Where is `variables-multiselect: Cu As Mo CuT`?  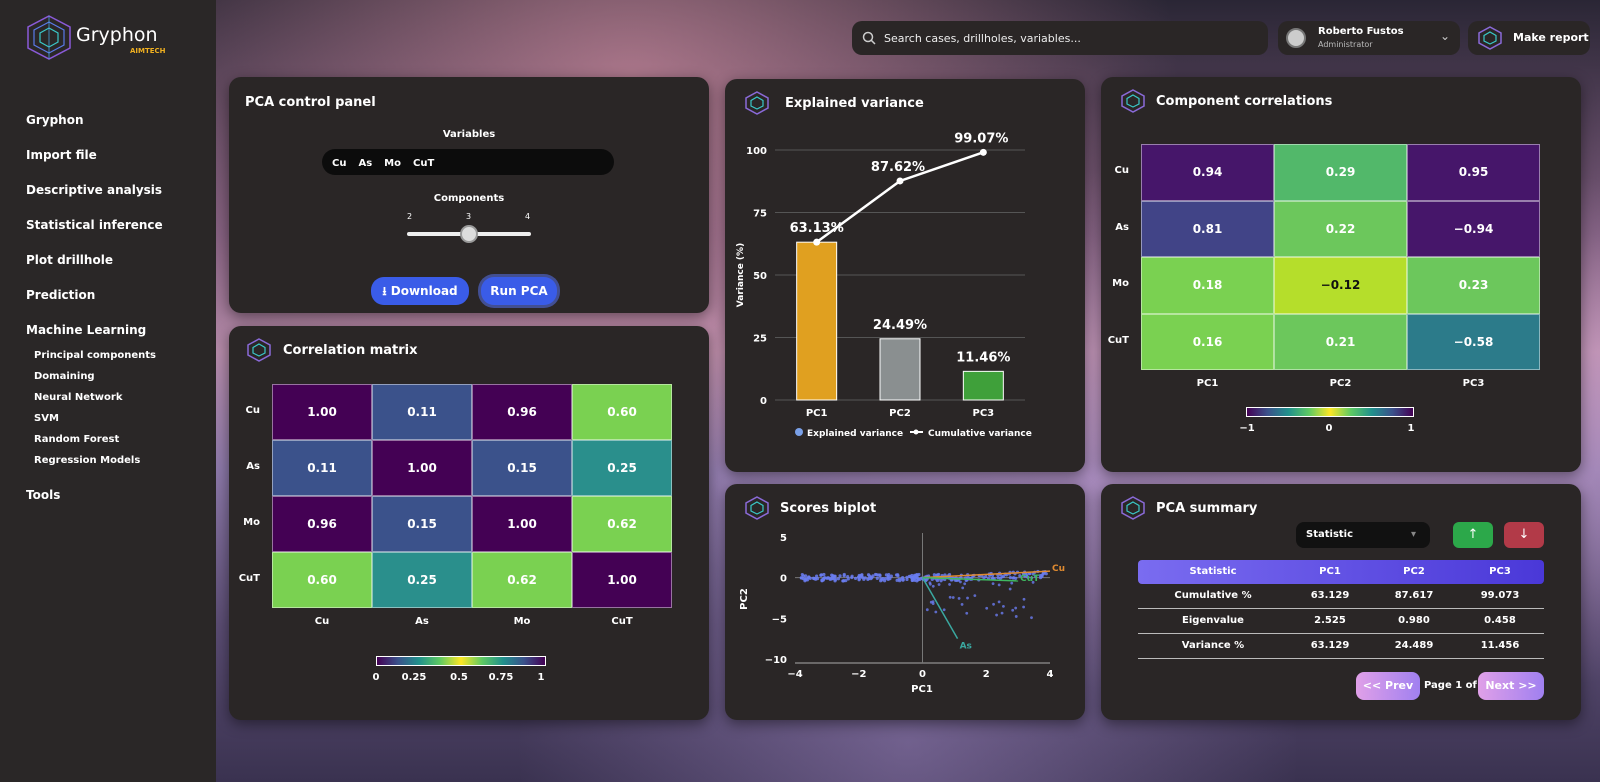
variables-multiselect: Cu As Mo CuT is located at coordinates (468, 162).